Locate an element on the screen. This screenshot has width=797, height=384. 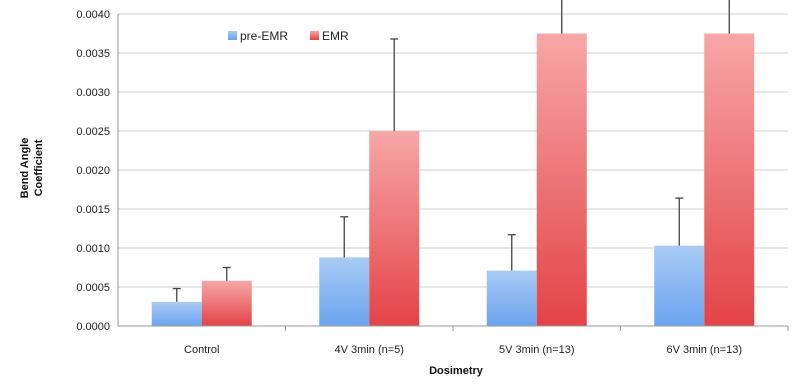
y-tick-label: 0.0005 is located at coordinates (93, 288).